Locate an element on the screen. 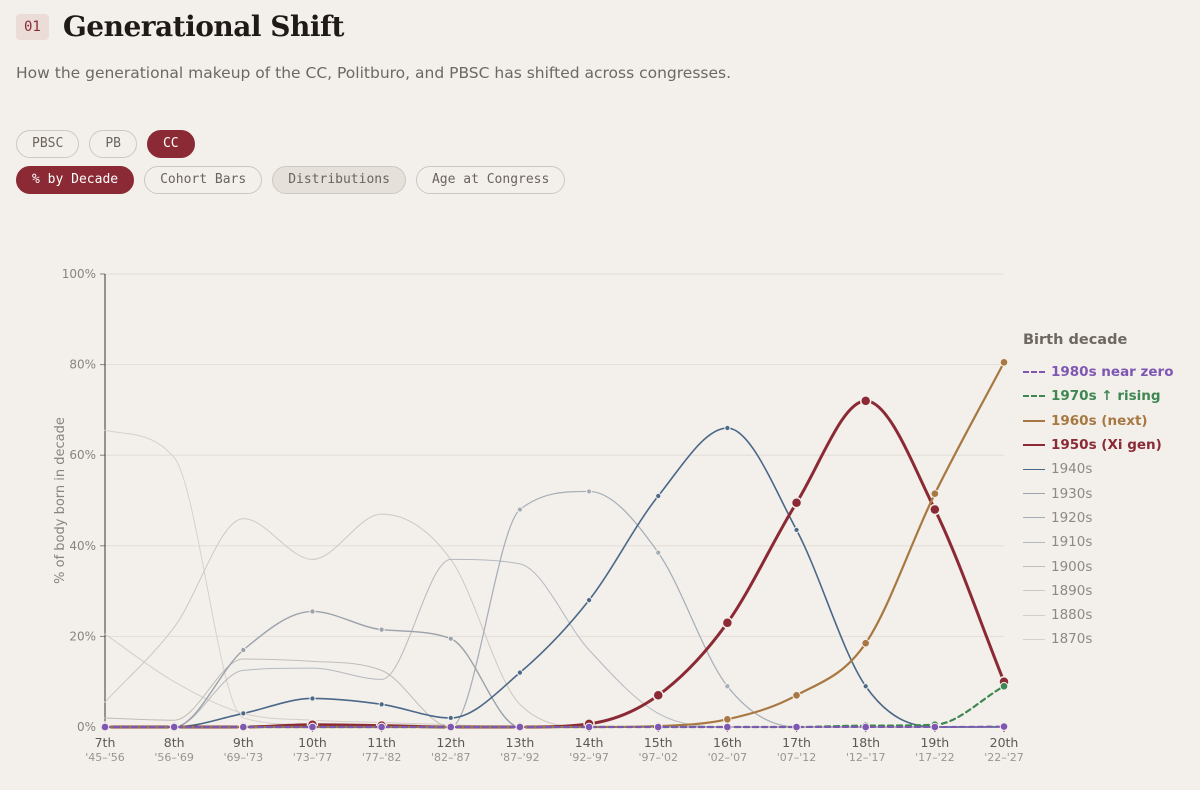  filter-pb-button: PB is located at coordinates (113, 144).